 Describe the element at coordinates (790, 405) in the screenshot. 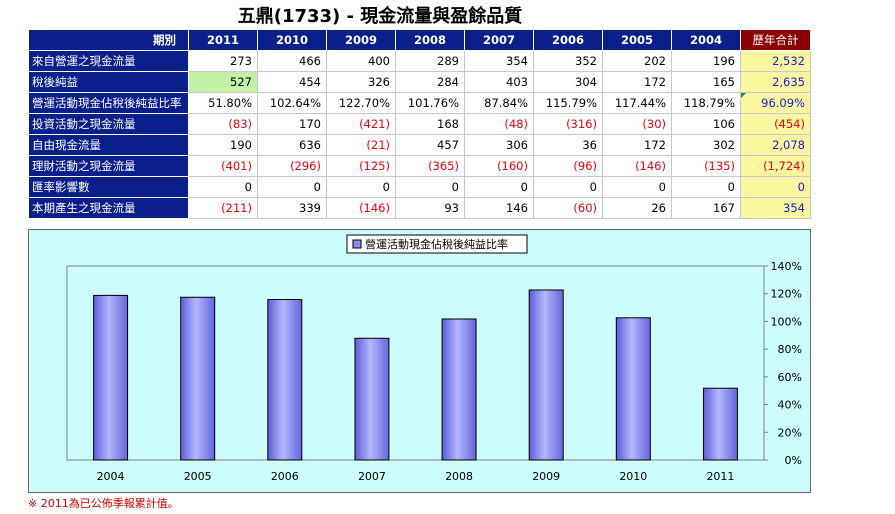

I see `y-tick-label: 40%` at that location.